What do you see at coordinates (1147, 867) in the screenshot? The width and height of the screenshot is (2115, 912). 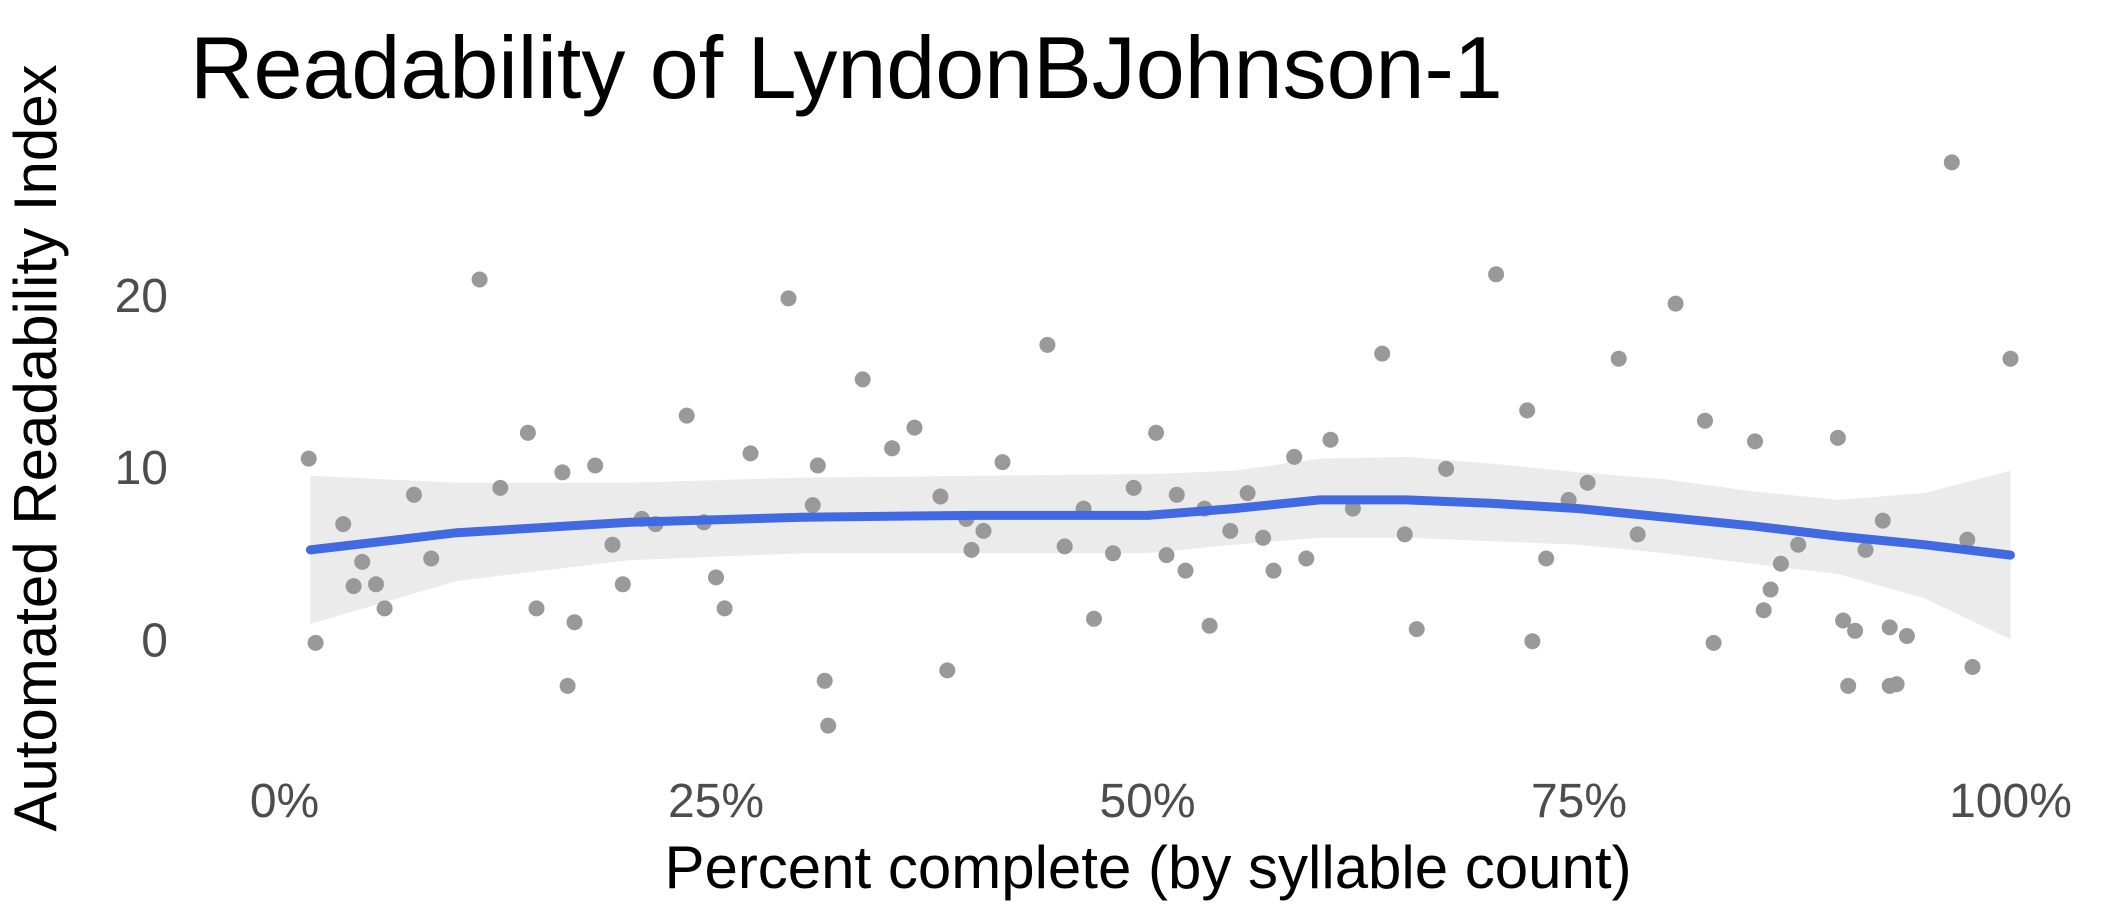 I see `x-axis-title: Percent complete (by syllable count)` at bounding box center [1147, 867].